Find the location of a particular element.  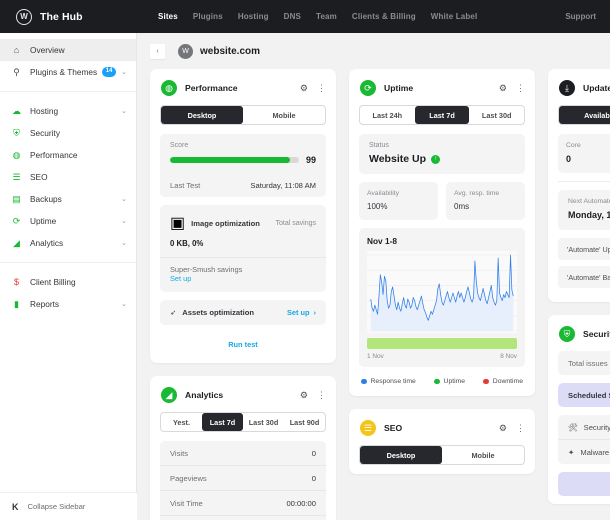

sidebar-item-client-billing: $ Client Billing is located at coordinates (68, 282).